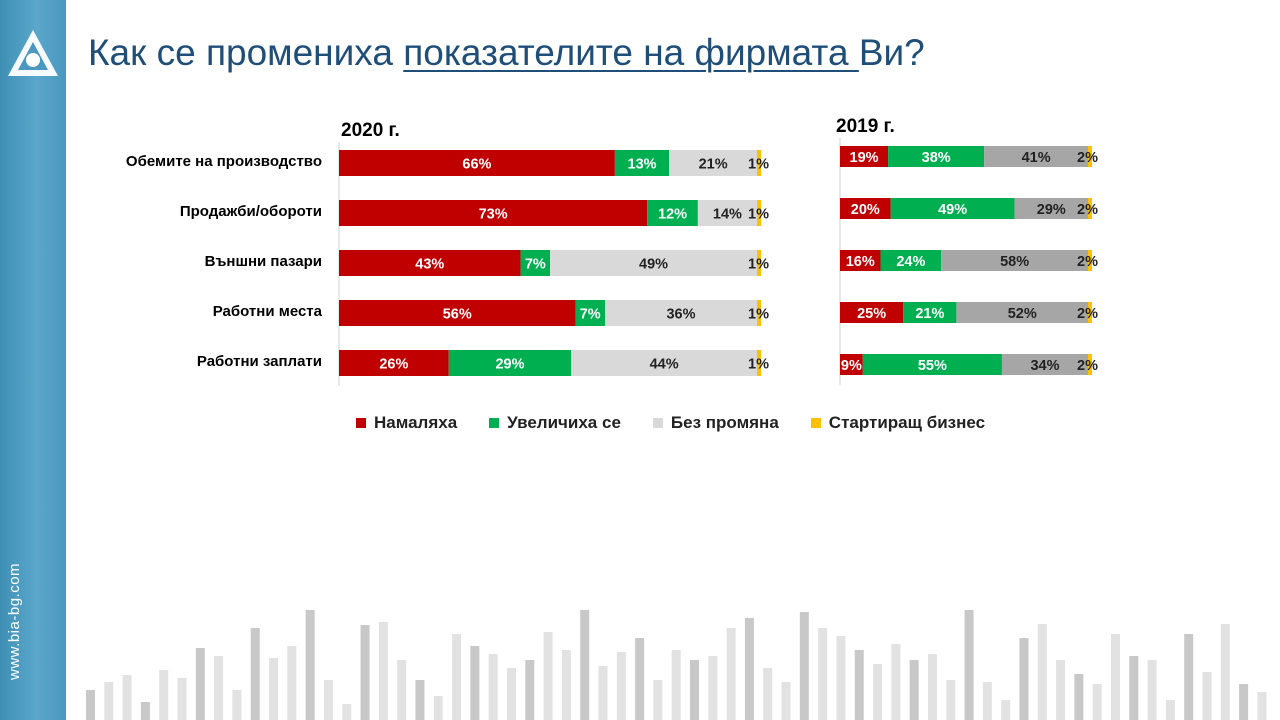 This screenshot has width=1280, height=720. Describe the element at coordinates (891, 52) in the screenshot. I see `title-suffix: Ви?` at that location.